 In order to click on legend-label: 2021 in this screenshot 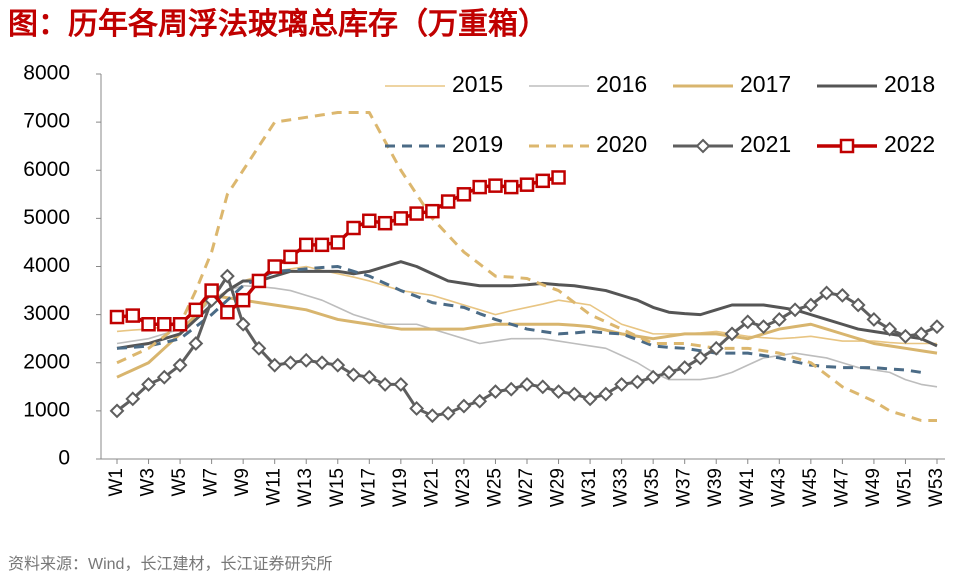, I will do `click(765, 144)`.